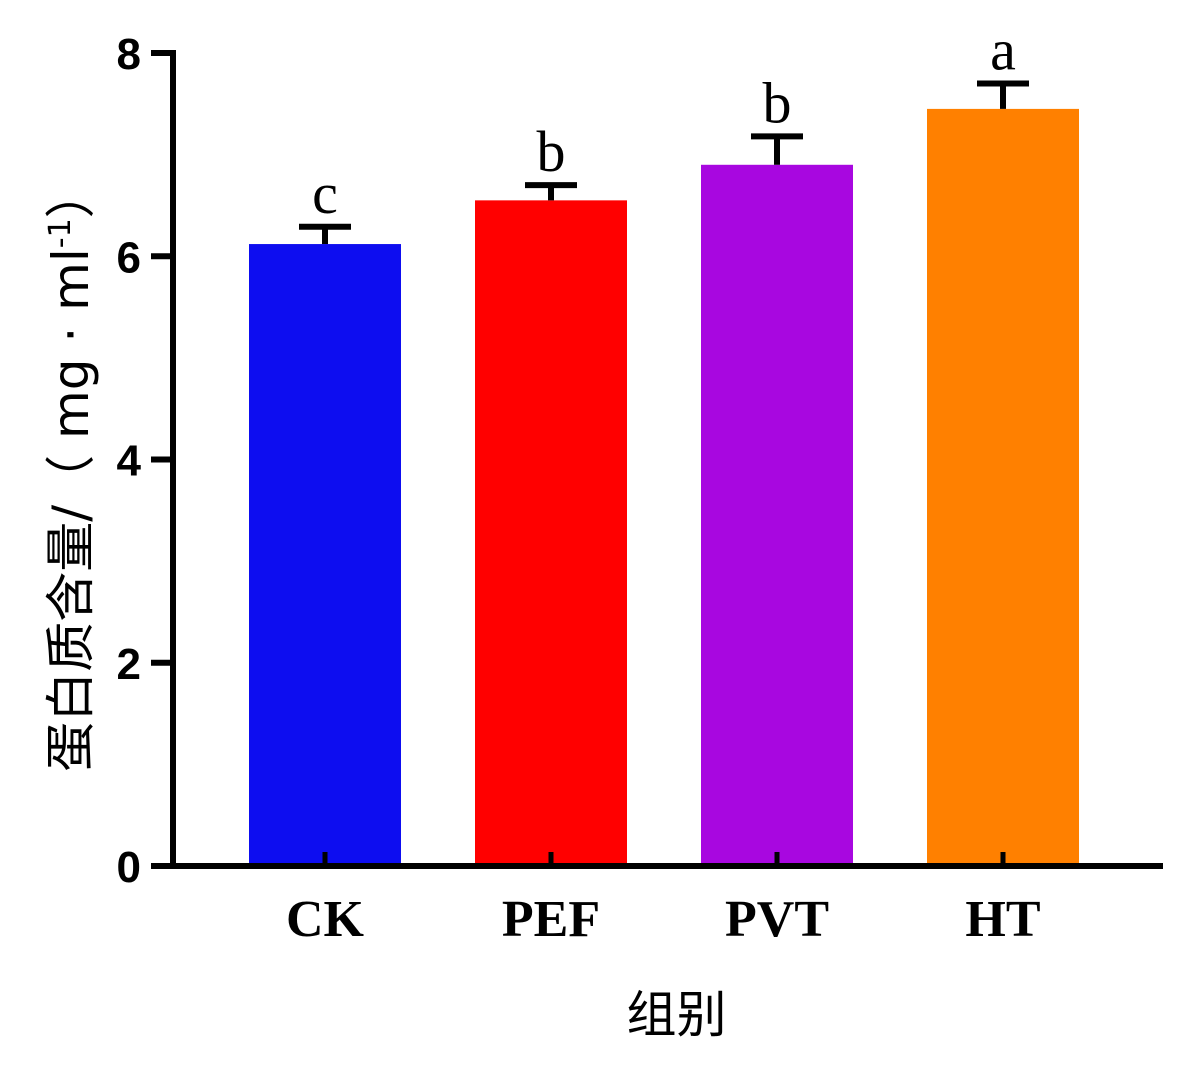 The image size is (1181, 1071). I want to click on y-ticks-group: 0 2 4 6 8, so click(145, 461).